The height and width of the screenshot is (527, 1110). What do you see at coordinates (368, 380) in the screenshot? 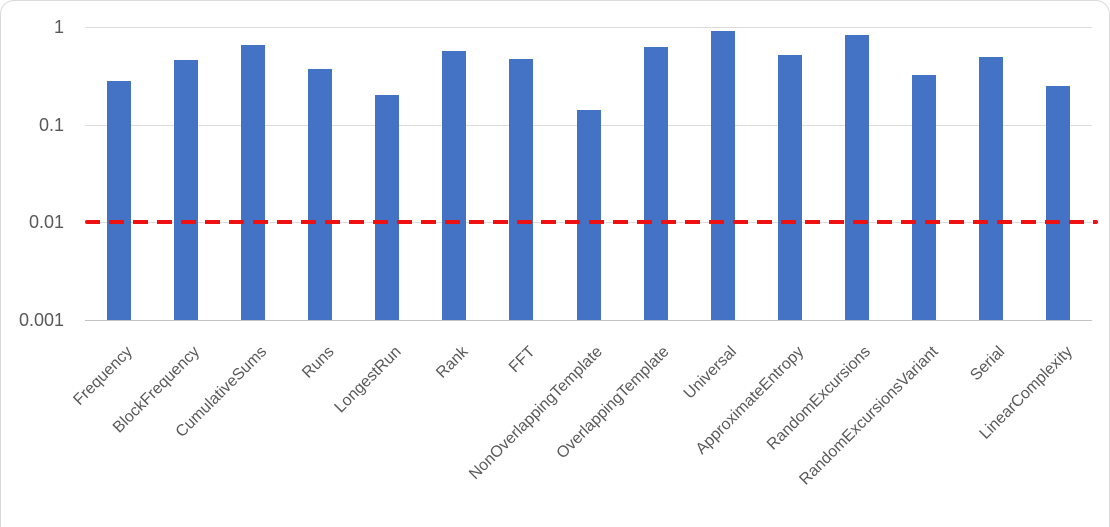
I see `category-label-longestrun: LongestRun` at bounding box center [368, 380].